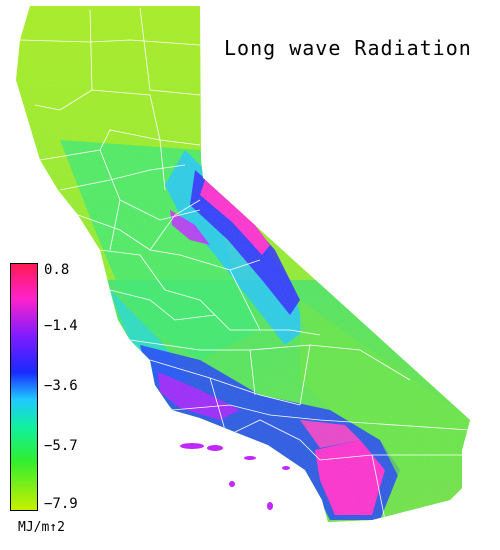 This screenshot has width=500, height=550. Describe the element at coordinates (235, 476) in the screenshot. I see `channel-islands` at that location.